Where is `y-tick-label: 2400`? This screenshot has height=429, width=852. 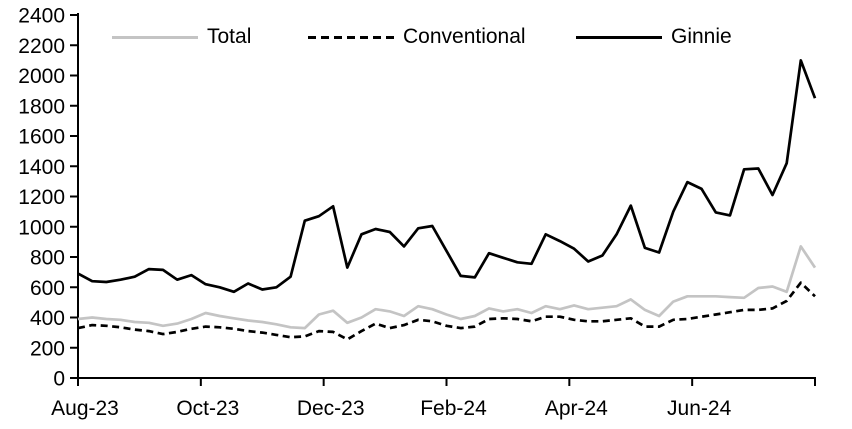 y-tick-label: 2400 is located at coordinates (41, 16).